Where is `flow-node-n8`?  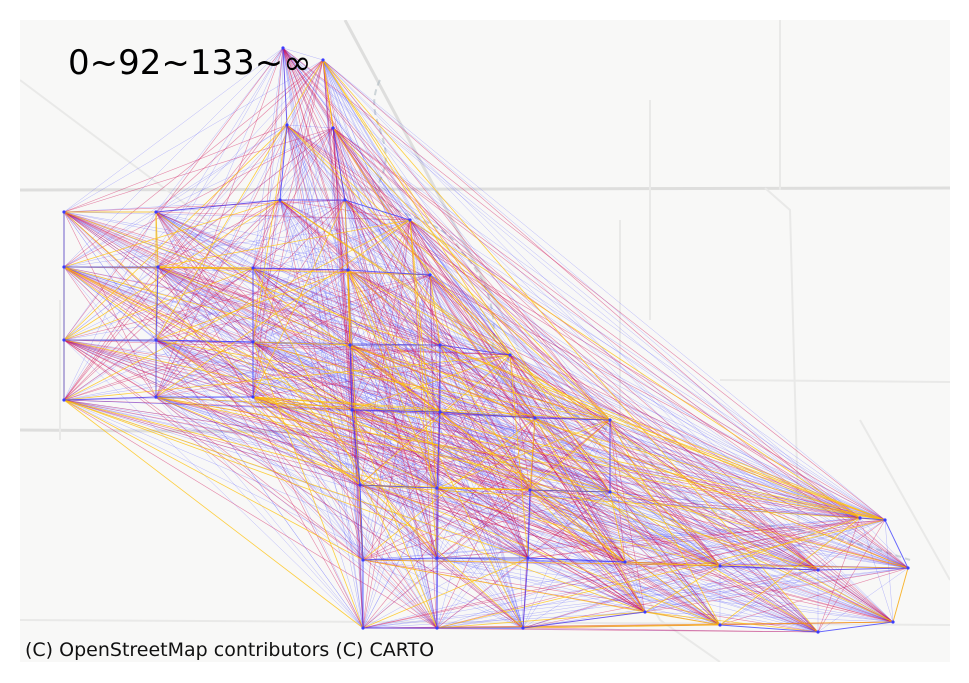
flow-node-n8 is located at coordinates (410, 220).